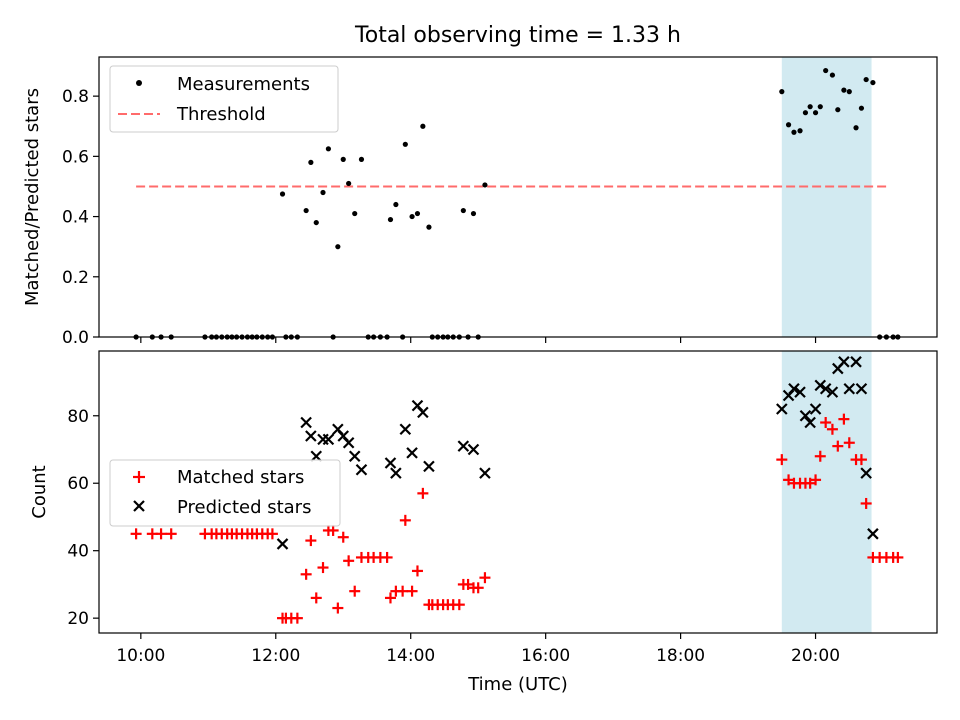  I want to click on top-legend-box, so click(224, 99).